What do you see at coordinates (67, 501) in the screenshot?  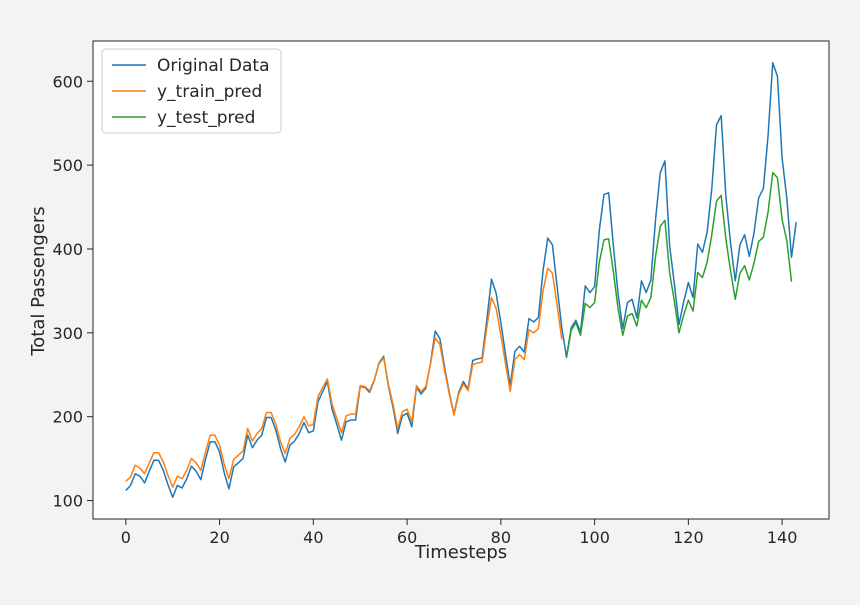 I see `y-tick-label: 100` at bounding box center [67, 501].